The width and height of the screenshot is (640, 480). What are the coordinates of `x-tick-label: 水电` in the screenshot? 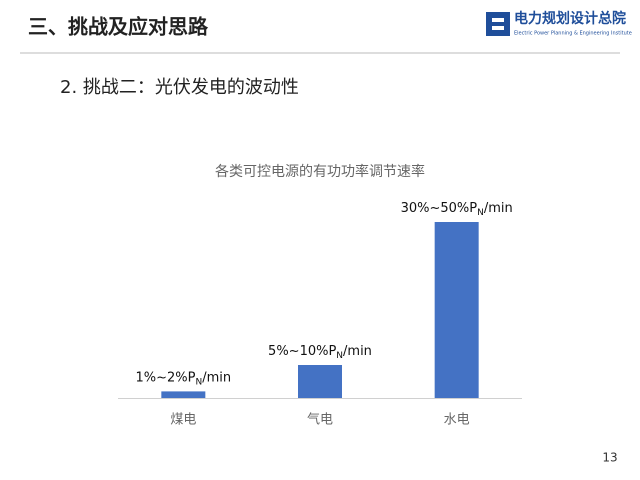 It's located at (457, 420).